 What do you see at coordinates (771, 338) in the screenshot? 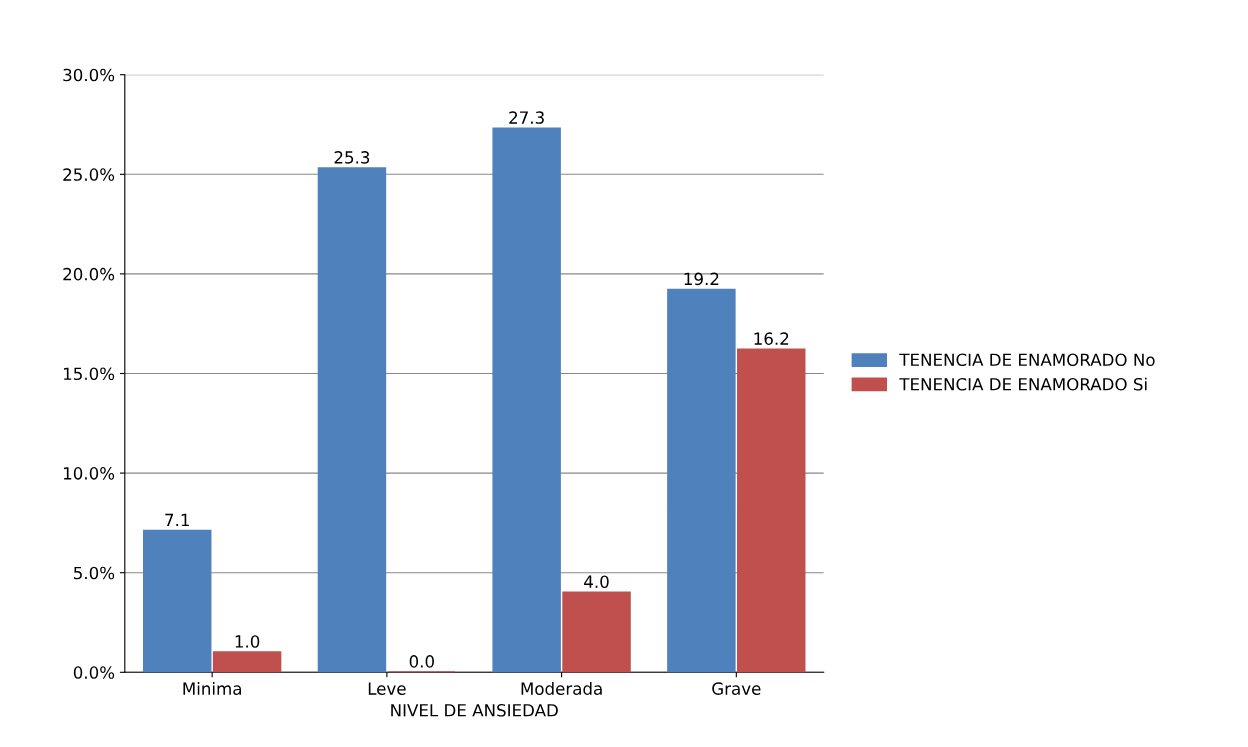
I see `data-label: 16.2` at bounding box center [771, 338].